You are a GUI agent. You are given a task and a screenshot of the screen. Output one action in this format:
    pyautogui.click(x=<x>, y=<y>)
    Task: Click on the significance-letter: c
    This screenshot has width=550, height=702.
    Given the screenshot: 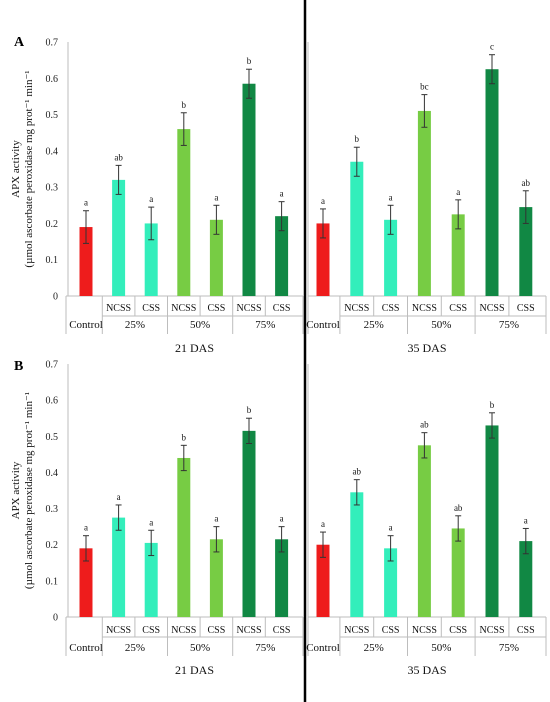 What is the action you would take?
    pyautogui.click(x=492, y=47)
    